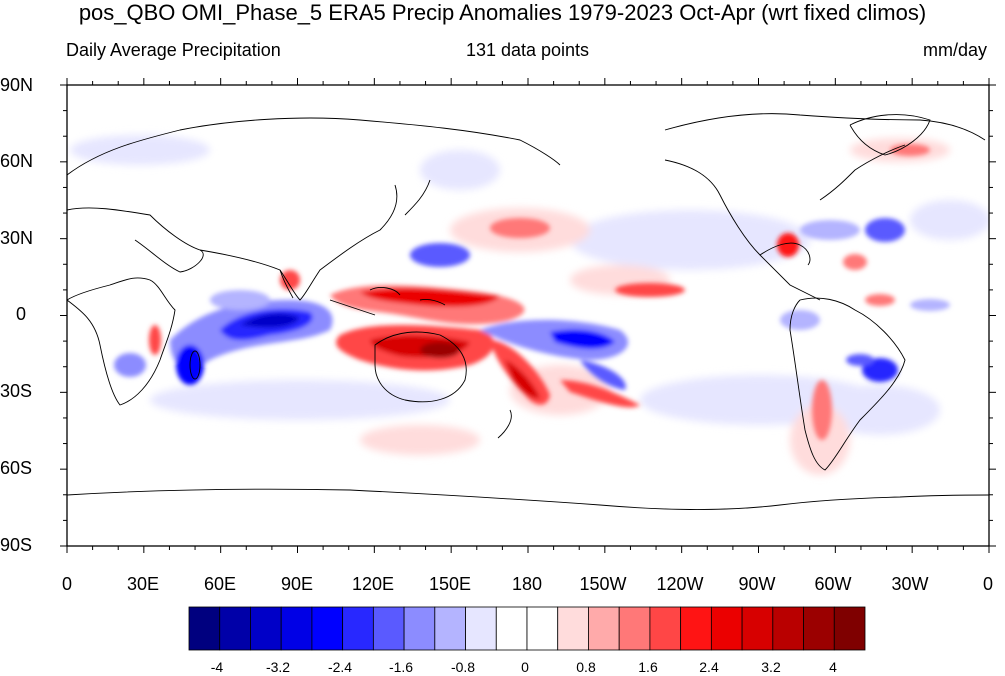  I want to click on lat-label: 30S, so click(16, 391).